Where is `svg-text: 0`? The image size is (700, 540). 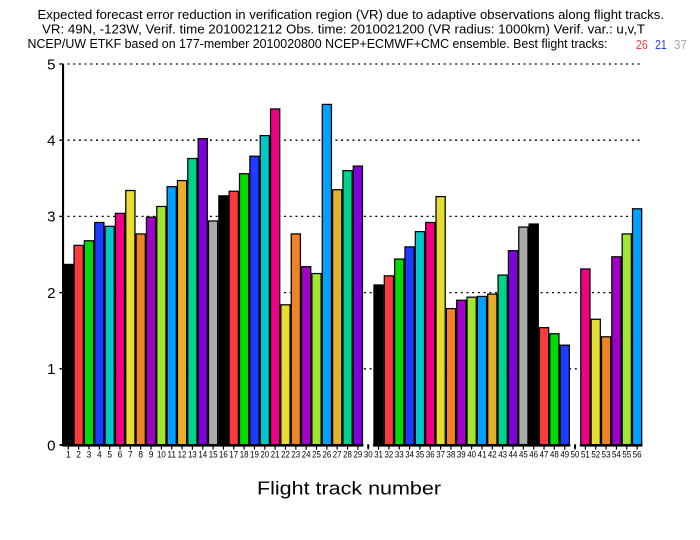 svg-text: 0 is located at coordinates (51, 445).